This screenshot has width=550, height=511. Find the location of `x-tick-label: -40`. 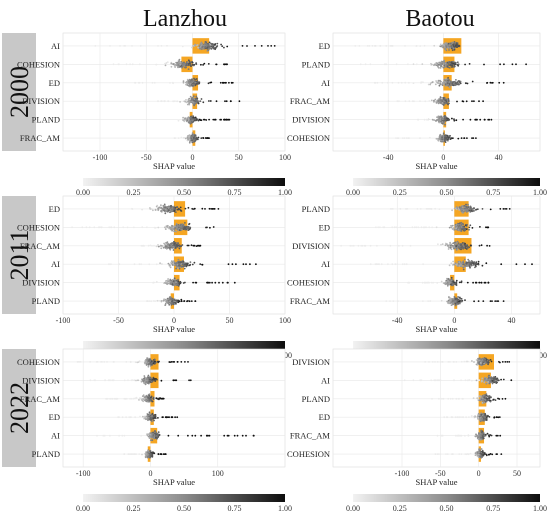

x-tick-label: -40 is located at coordinates (397, 320).